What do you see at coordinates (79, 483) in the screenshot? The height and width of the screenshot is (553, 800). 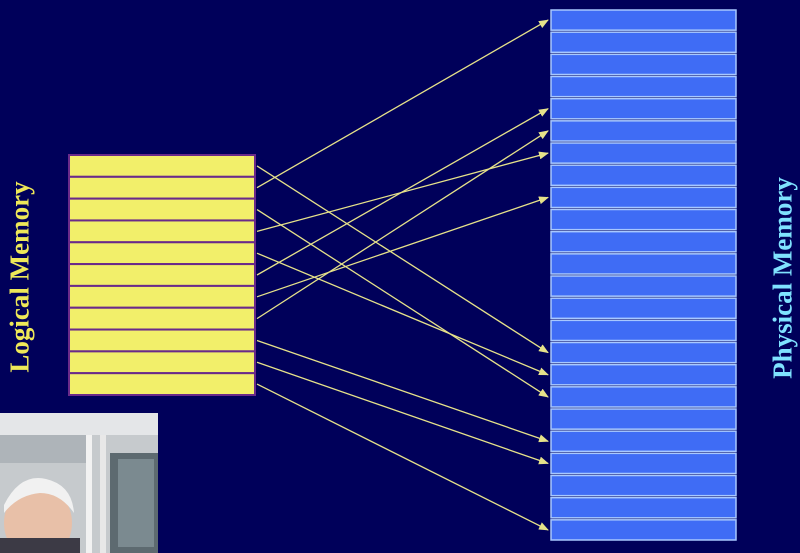 I see `presenter-webcam-icon` at bounding box center [79, 483].